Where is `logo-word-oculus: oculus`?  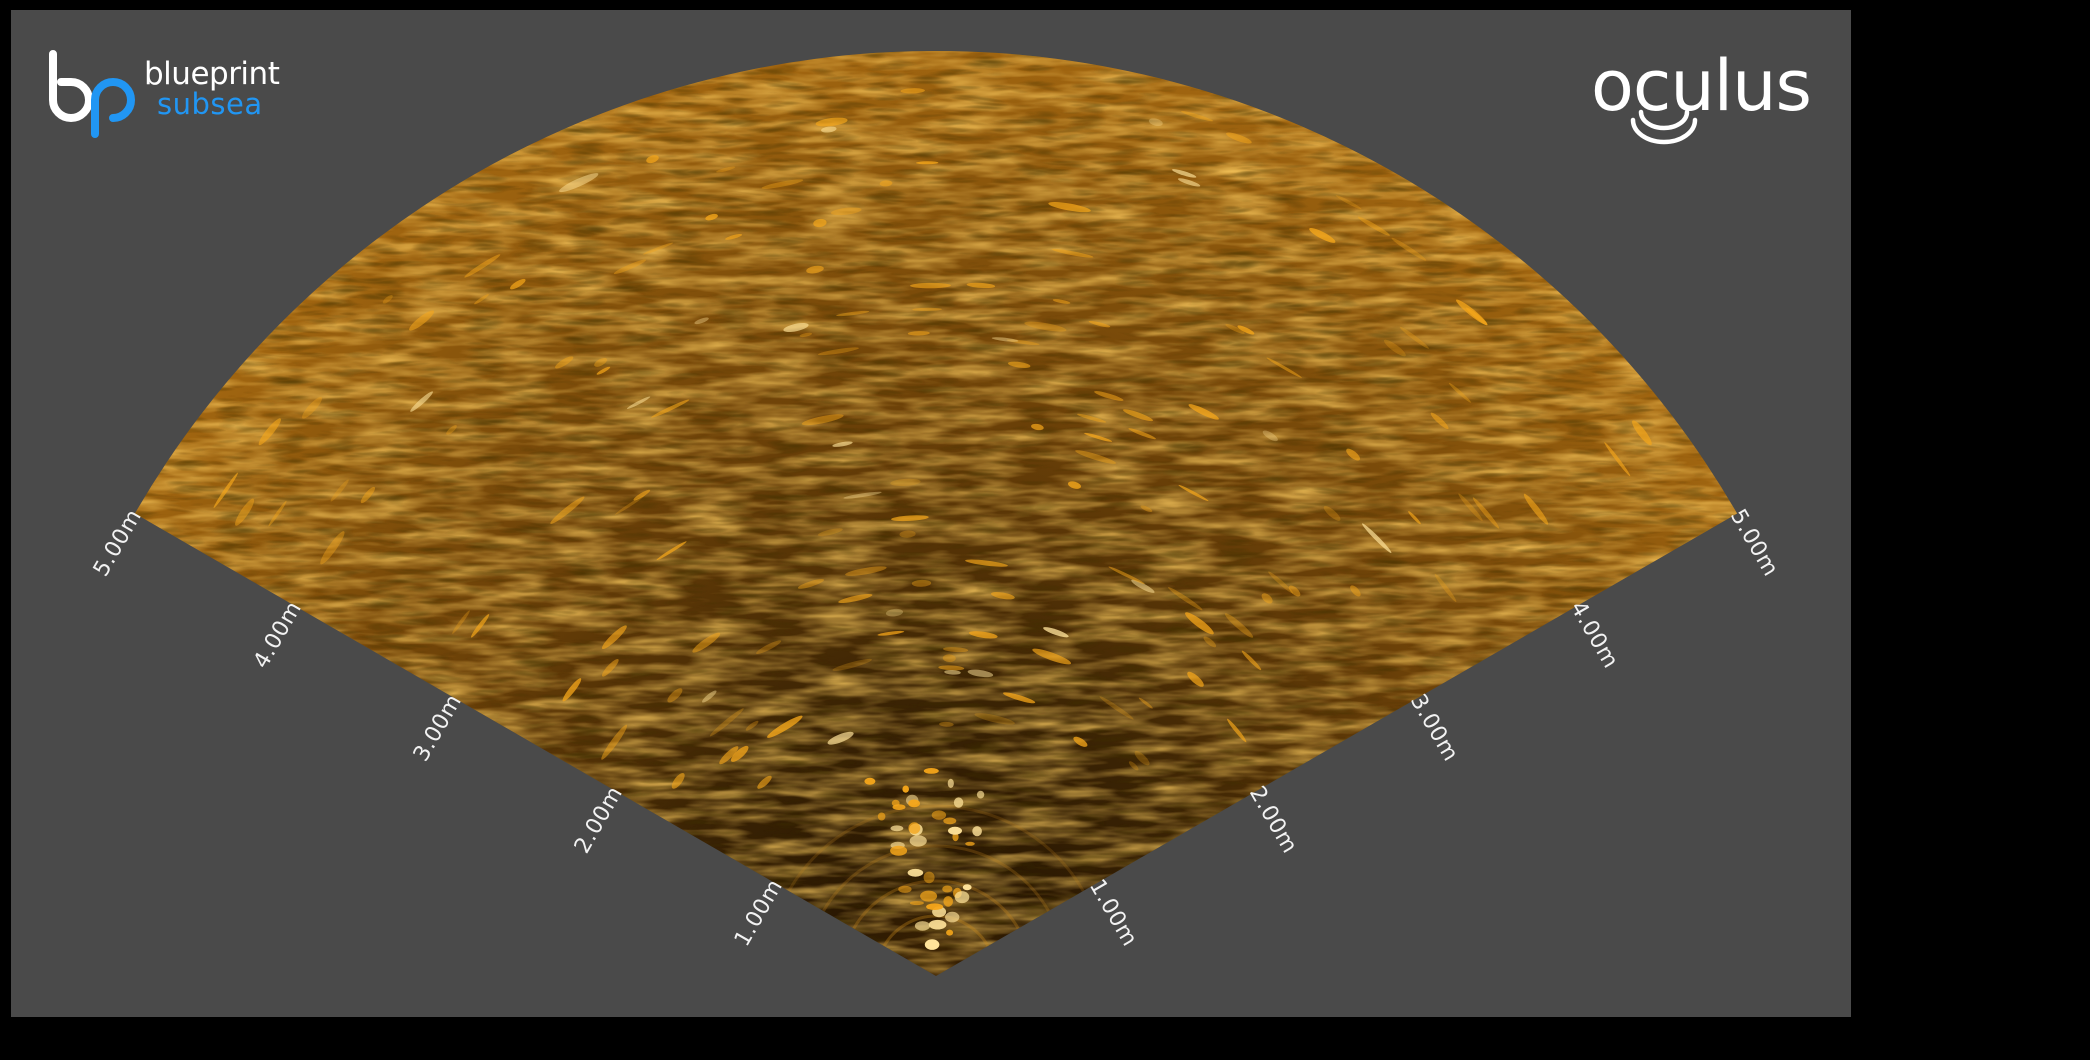 logo-word-oculus: oculus is located at coordinates (1701, 86).